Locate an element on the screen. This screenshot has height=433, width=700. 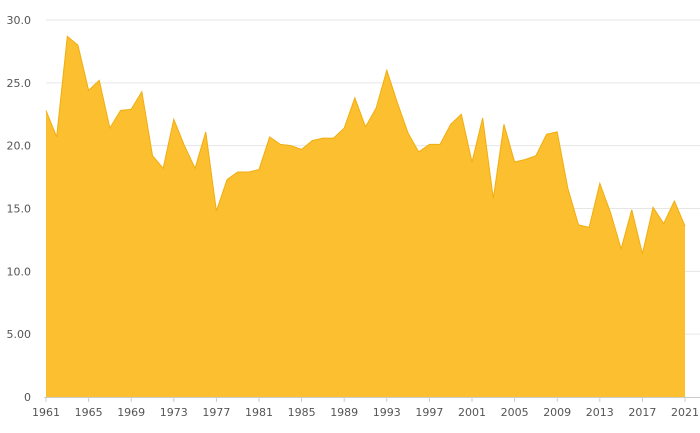
y-axis-ticks: 0 5.00 10.0 15.0 20.0 25.0 30.0 is located at coordinates (19, 209).